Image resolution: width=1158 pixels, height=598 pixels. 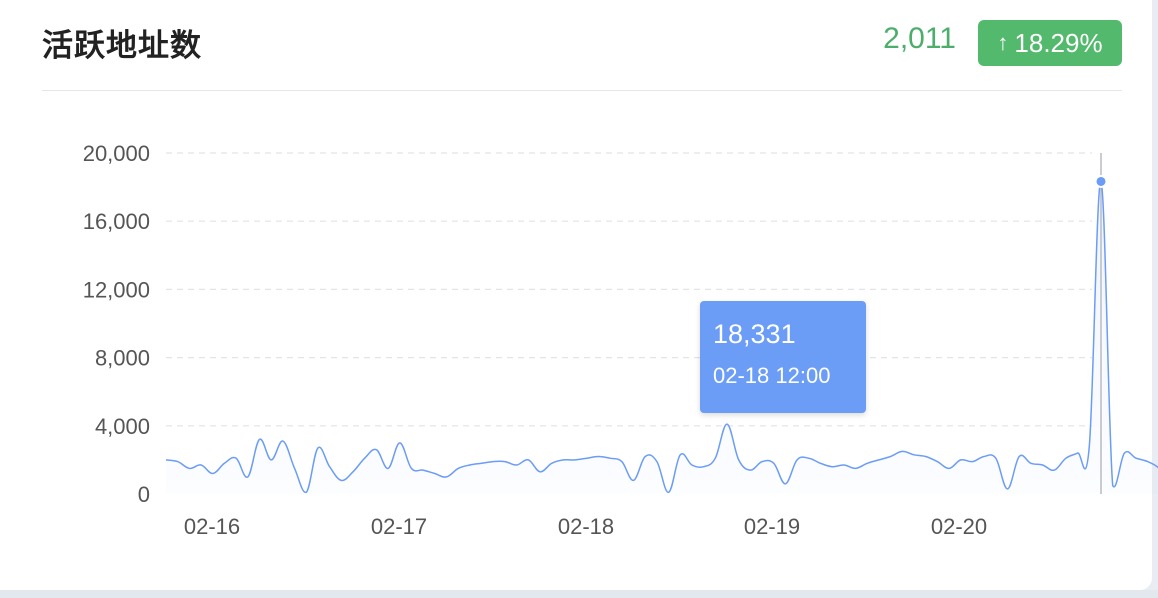 I want to click on arrow-up-icon: ↑, so click(x=1003, y=42).